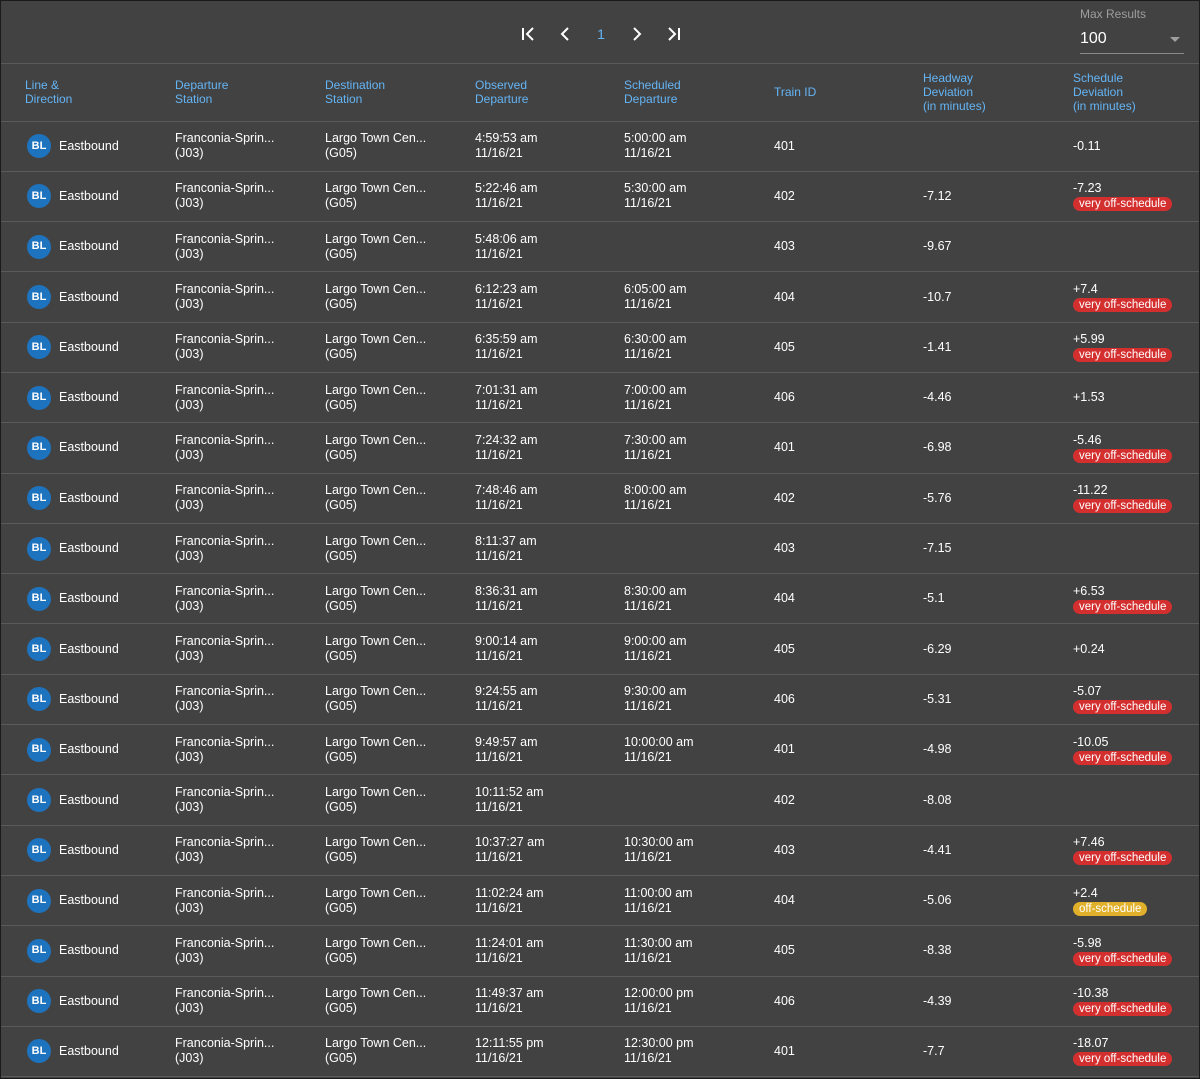 Image resolution: width=1200 pixels, height=1079 pixels. What do you see at coordinates (1087, 145) in the screenshot?
I see `schedule-deviation-value: -0.11` at bounding box center [1087, 145].